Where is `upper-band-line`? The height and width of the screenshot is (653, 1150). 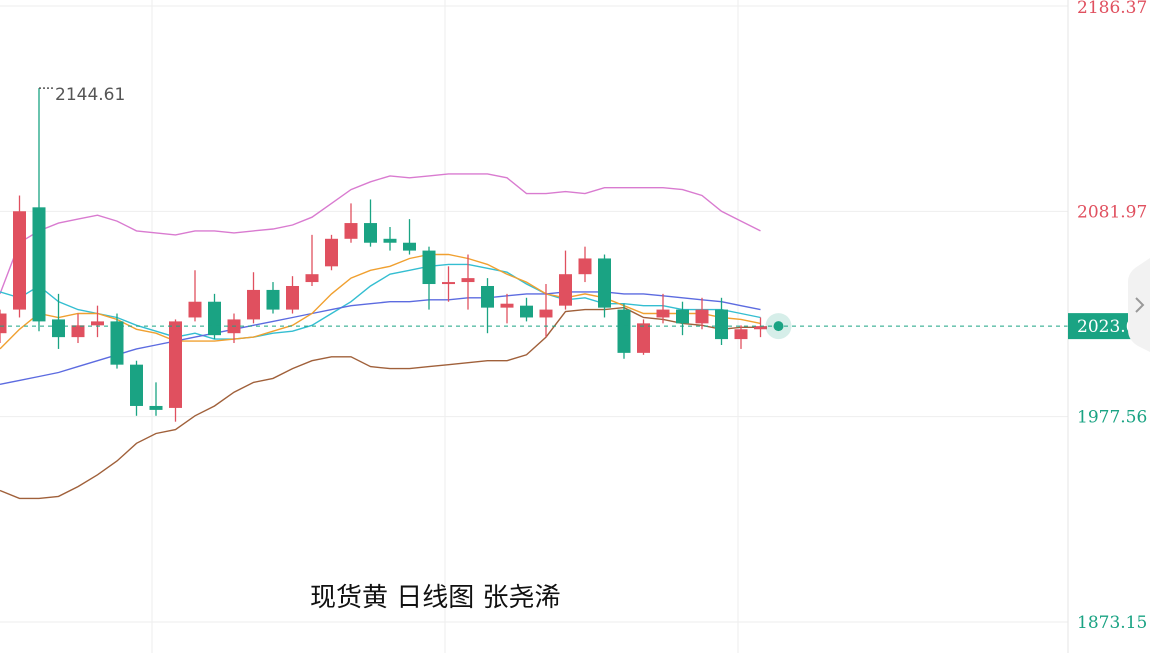 upper-band-line is located at coordinates (380, 234).